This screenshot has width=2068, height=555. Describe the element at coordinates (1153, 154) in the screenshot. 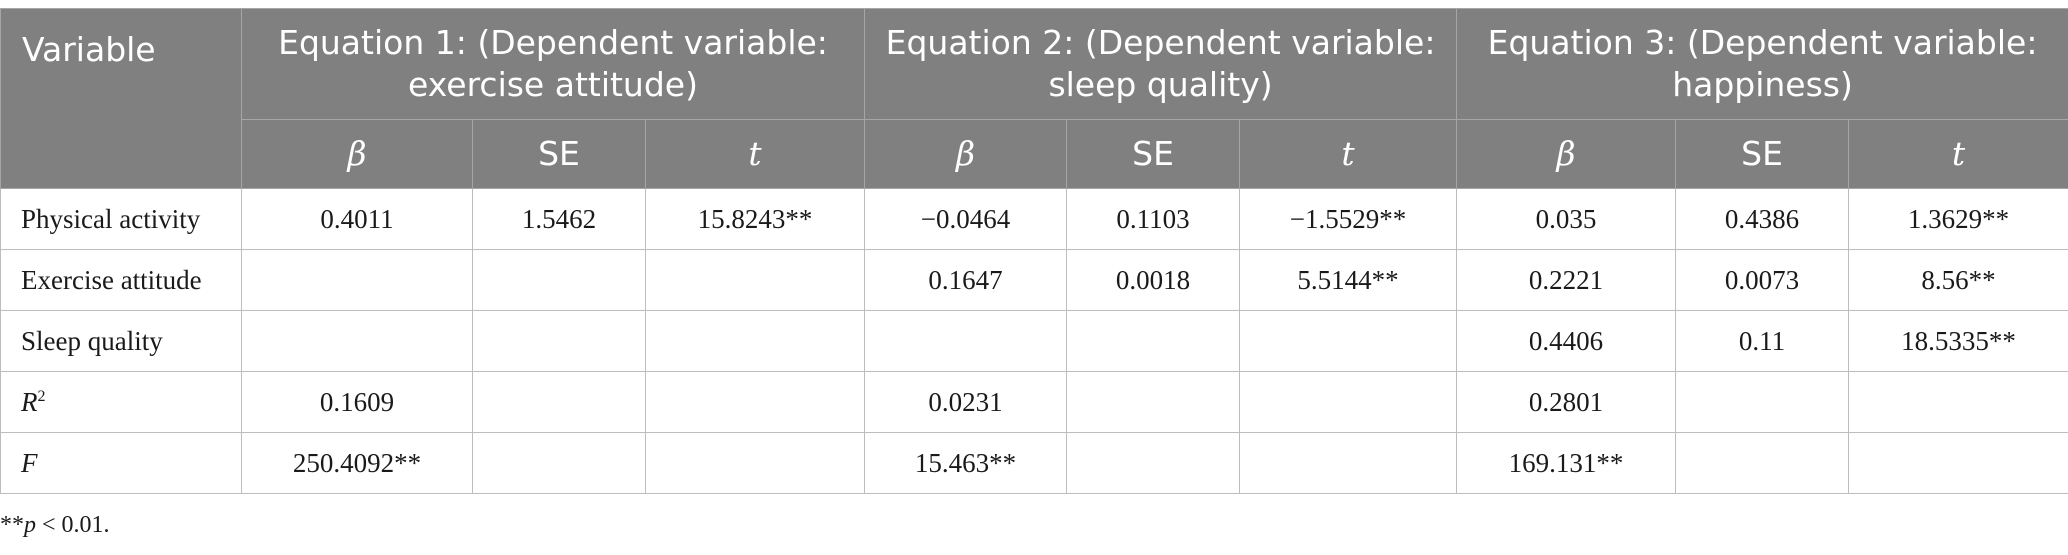

I see `eq2-se-header: SE` at that location.